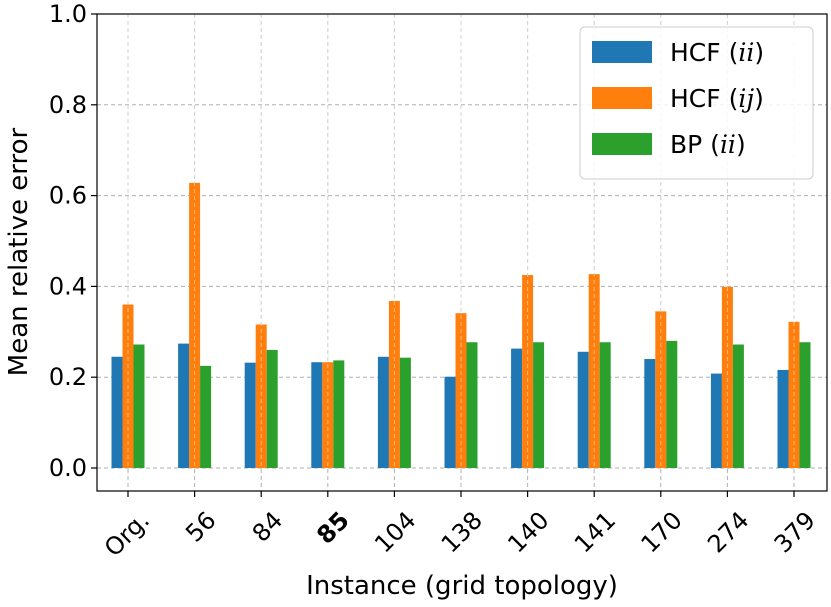  What do you see at coordinates (267, 526) in the screenshot?
I see `x-tick-label: 84` at bounding box center [267, 526].